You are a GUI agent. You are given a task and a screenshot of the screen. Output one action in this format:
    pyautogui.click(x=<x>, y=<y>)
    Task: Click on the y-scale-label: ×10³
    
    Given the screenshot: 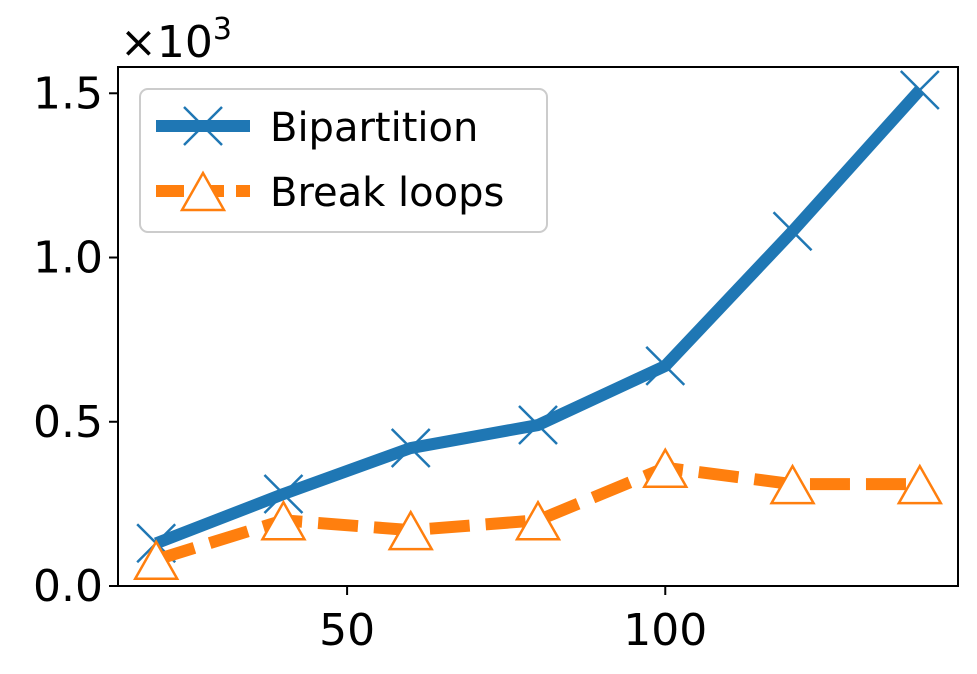 What is the action you would take?
    pyautogui.click(x=176, y=40)
    